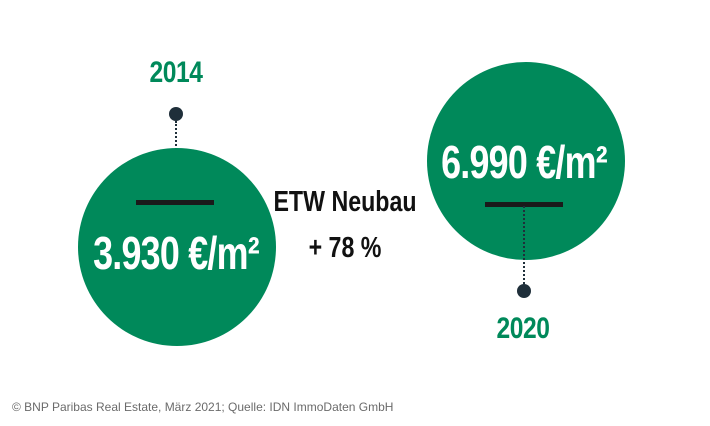 Image resolution: width=710 pixels, height=426 pixels. I want to click on year-label-2020: 2020, so click(523, 328).